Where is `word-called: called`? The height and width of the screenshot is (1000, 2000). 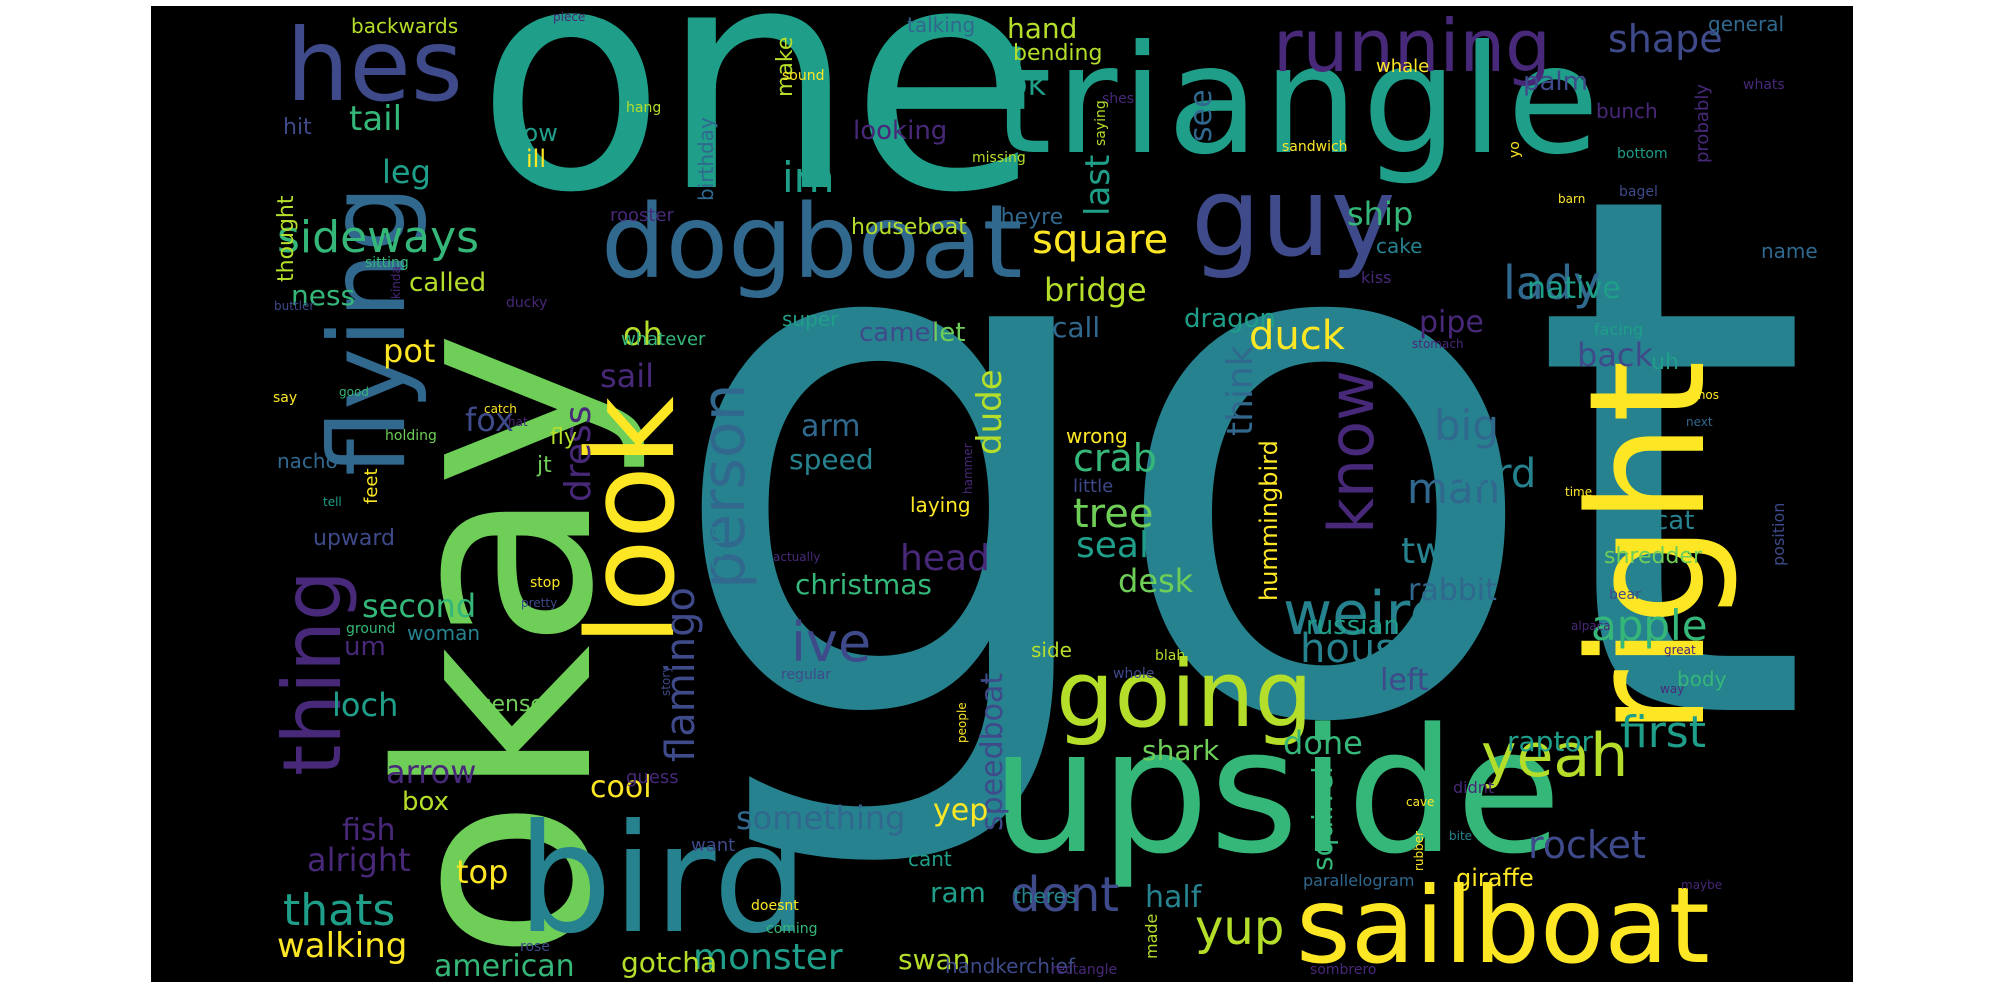
word-called: called is located at coordinates (448, 283).